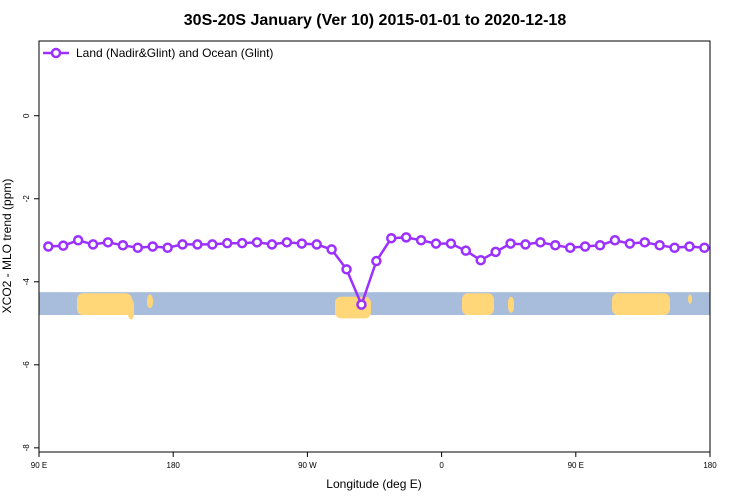 This screenshot has width=750, height=500. Describe the element at coordinates (174, 53) in the screenshot. I see `legend-label: Land (Nadir&Glint) and Ocean (Glint)` at that location.